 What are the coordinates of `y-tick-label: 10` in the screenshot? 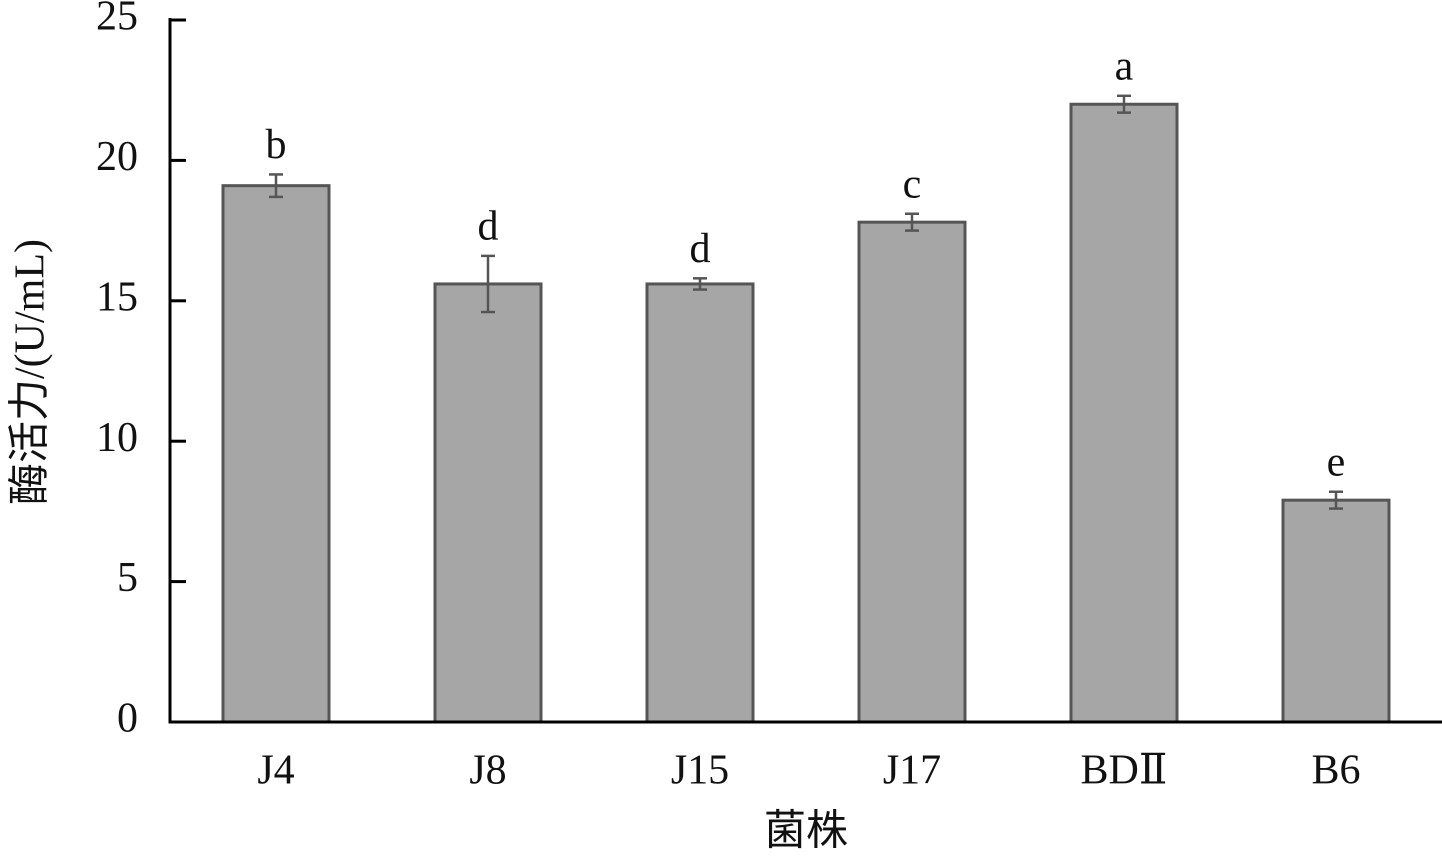 It's located at (117, 438).